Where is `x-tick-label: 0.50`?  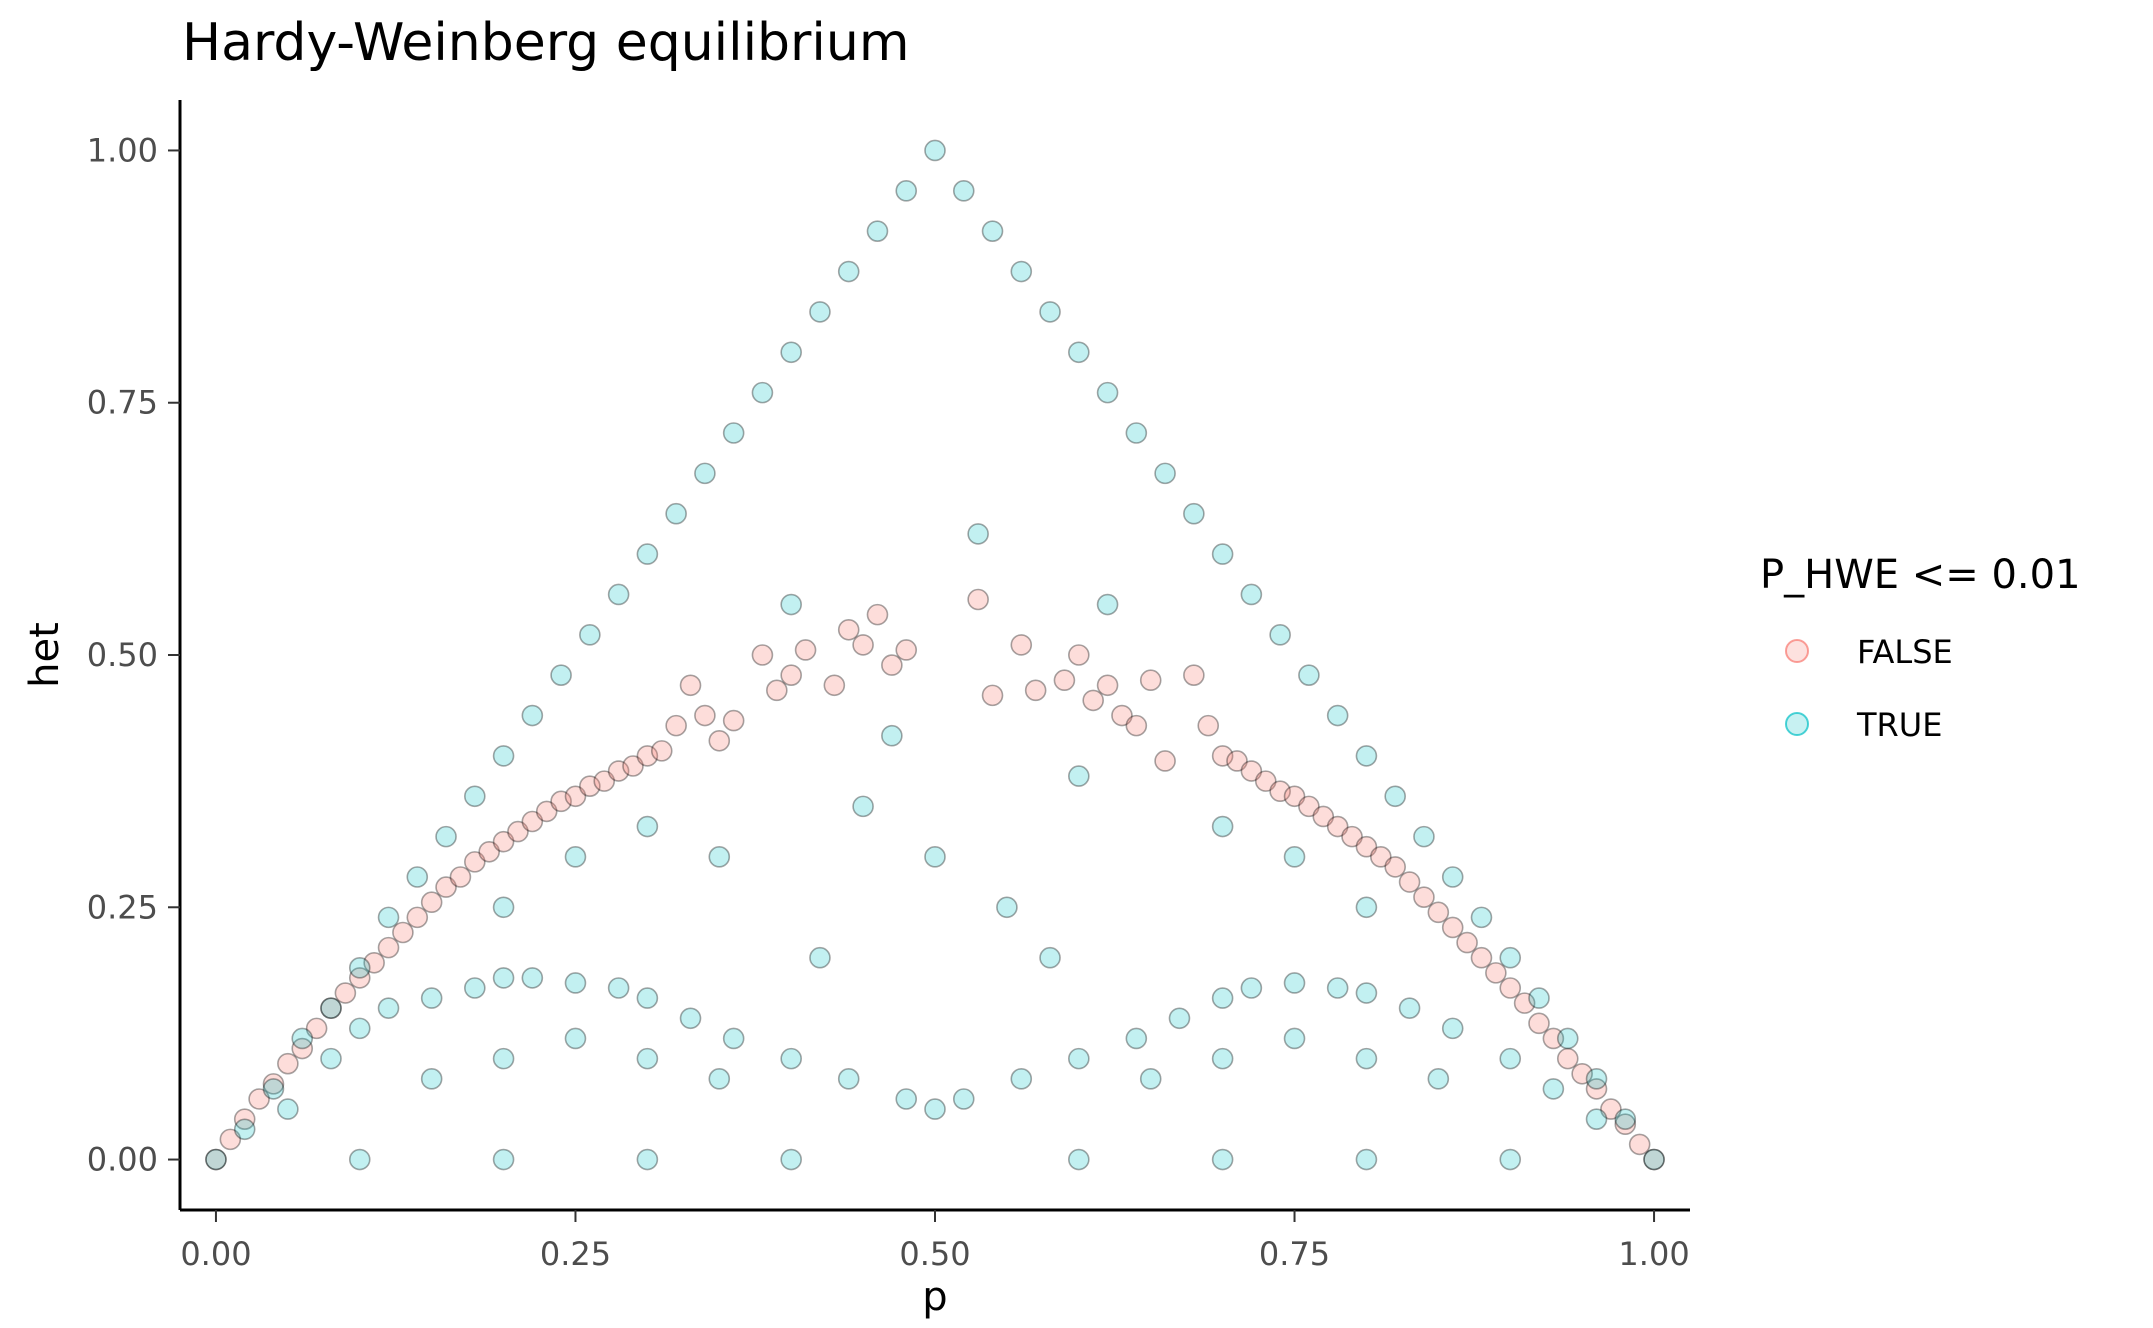
x-tick-label: 0.50 is located at coordinates (934, 1254).